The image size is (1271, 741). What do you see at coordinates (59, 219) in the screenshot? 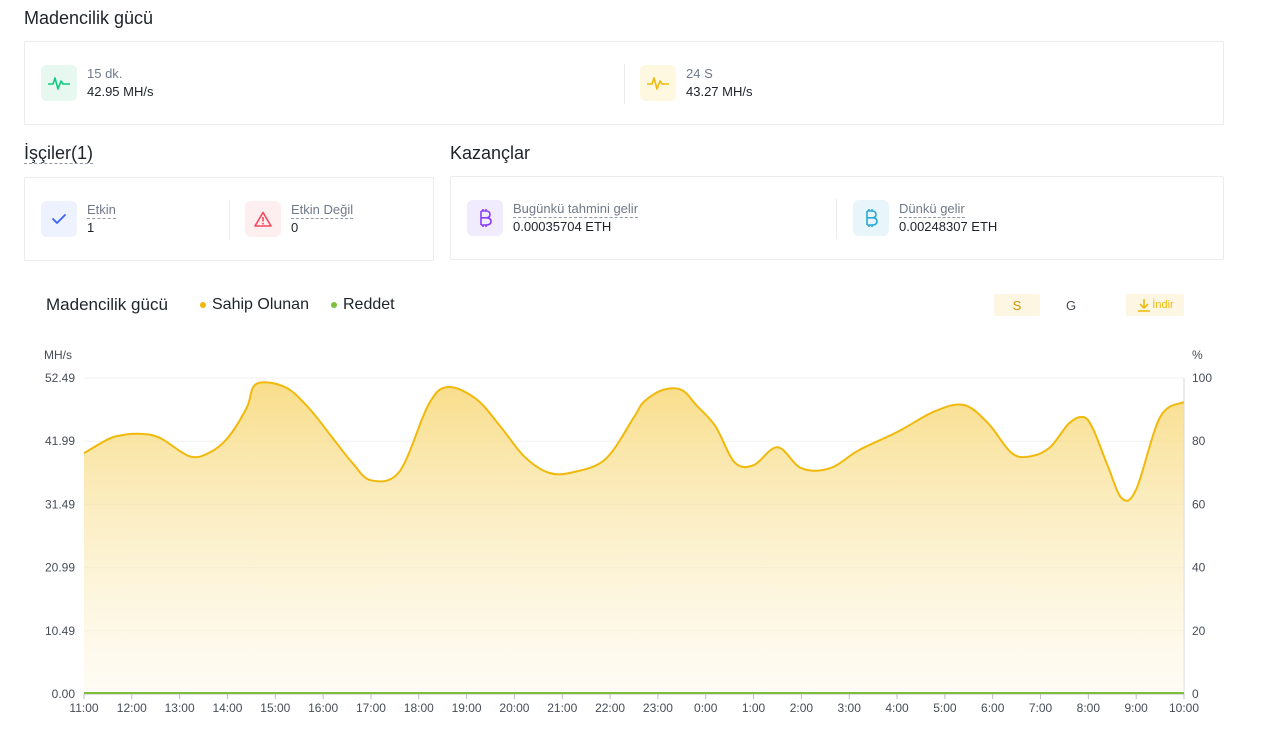
I see `check-icon` at bounding box center [59, 219].